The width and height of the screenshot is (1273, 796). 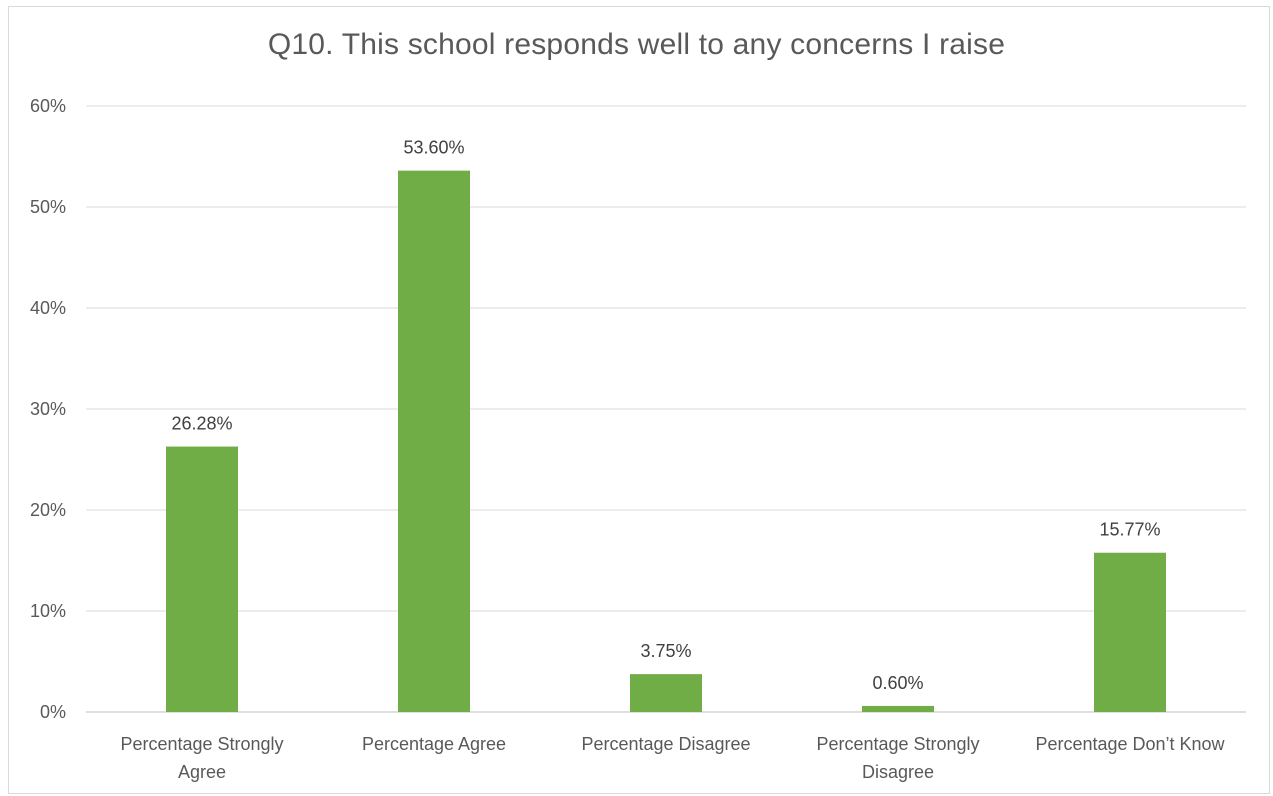 I want to click on data-label: 15.77%, so click(x=1129, y=530).